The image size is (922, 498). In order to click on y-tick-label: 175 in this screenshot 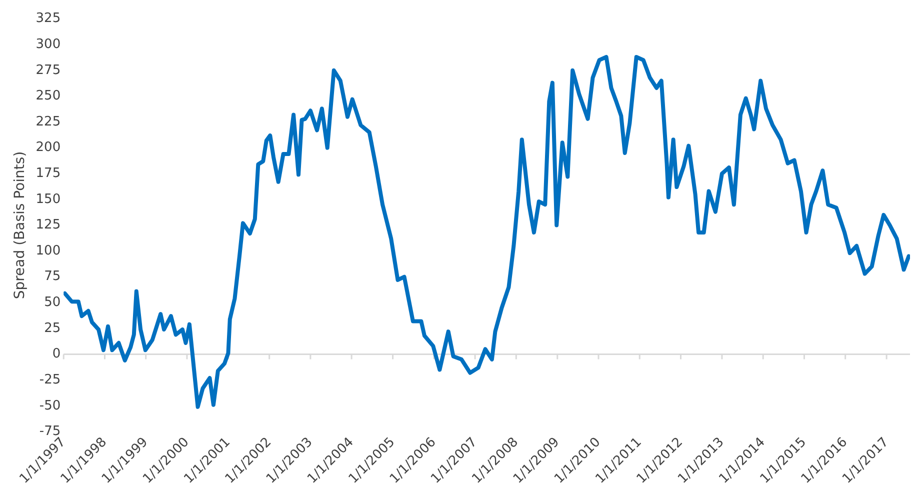, I will do `click(48, 174)`.